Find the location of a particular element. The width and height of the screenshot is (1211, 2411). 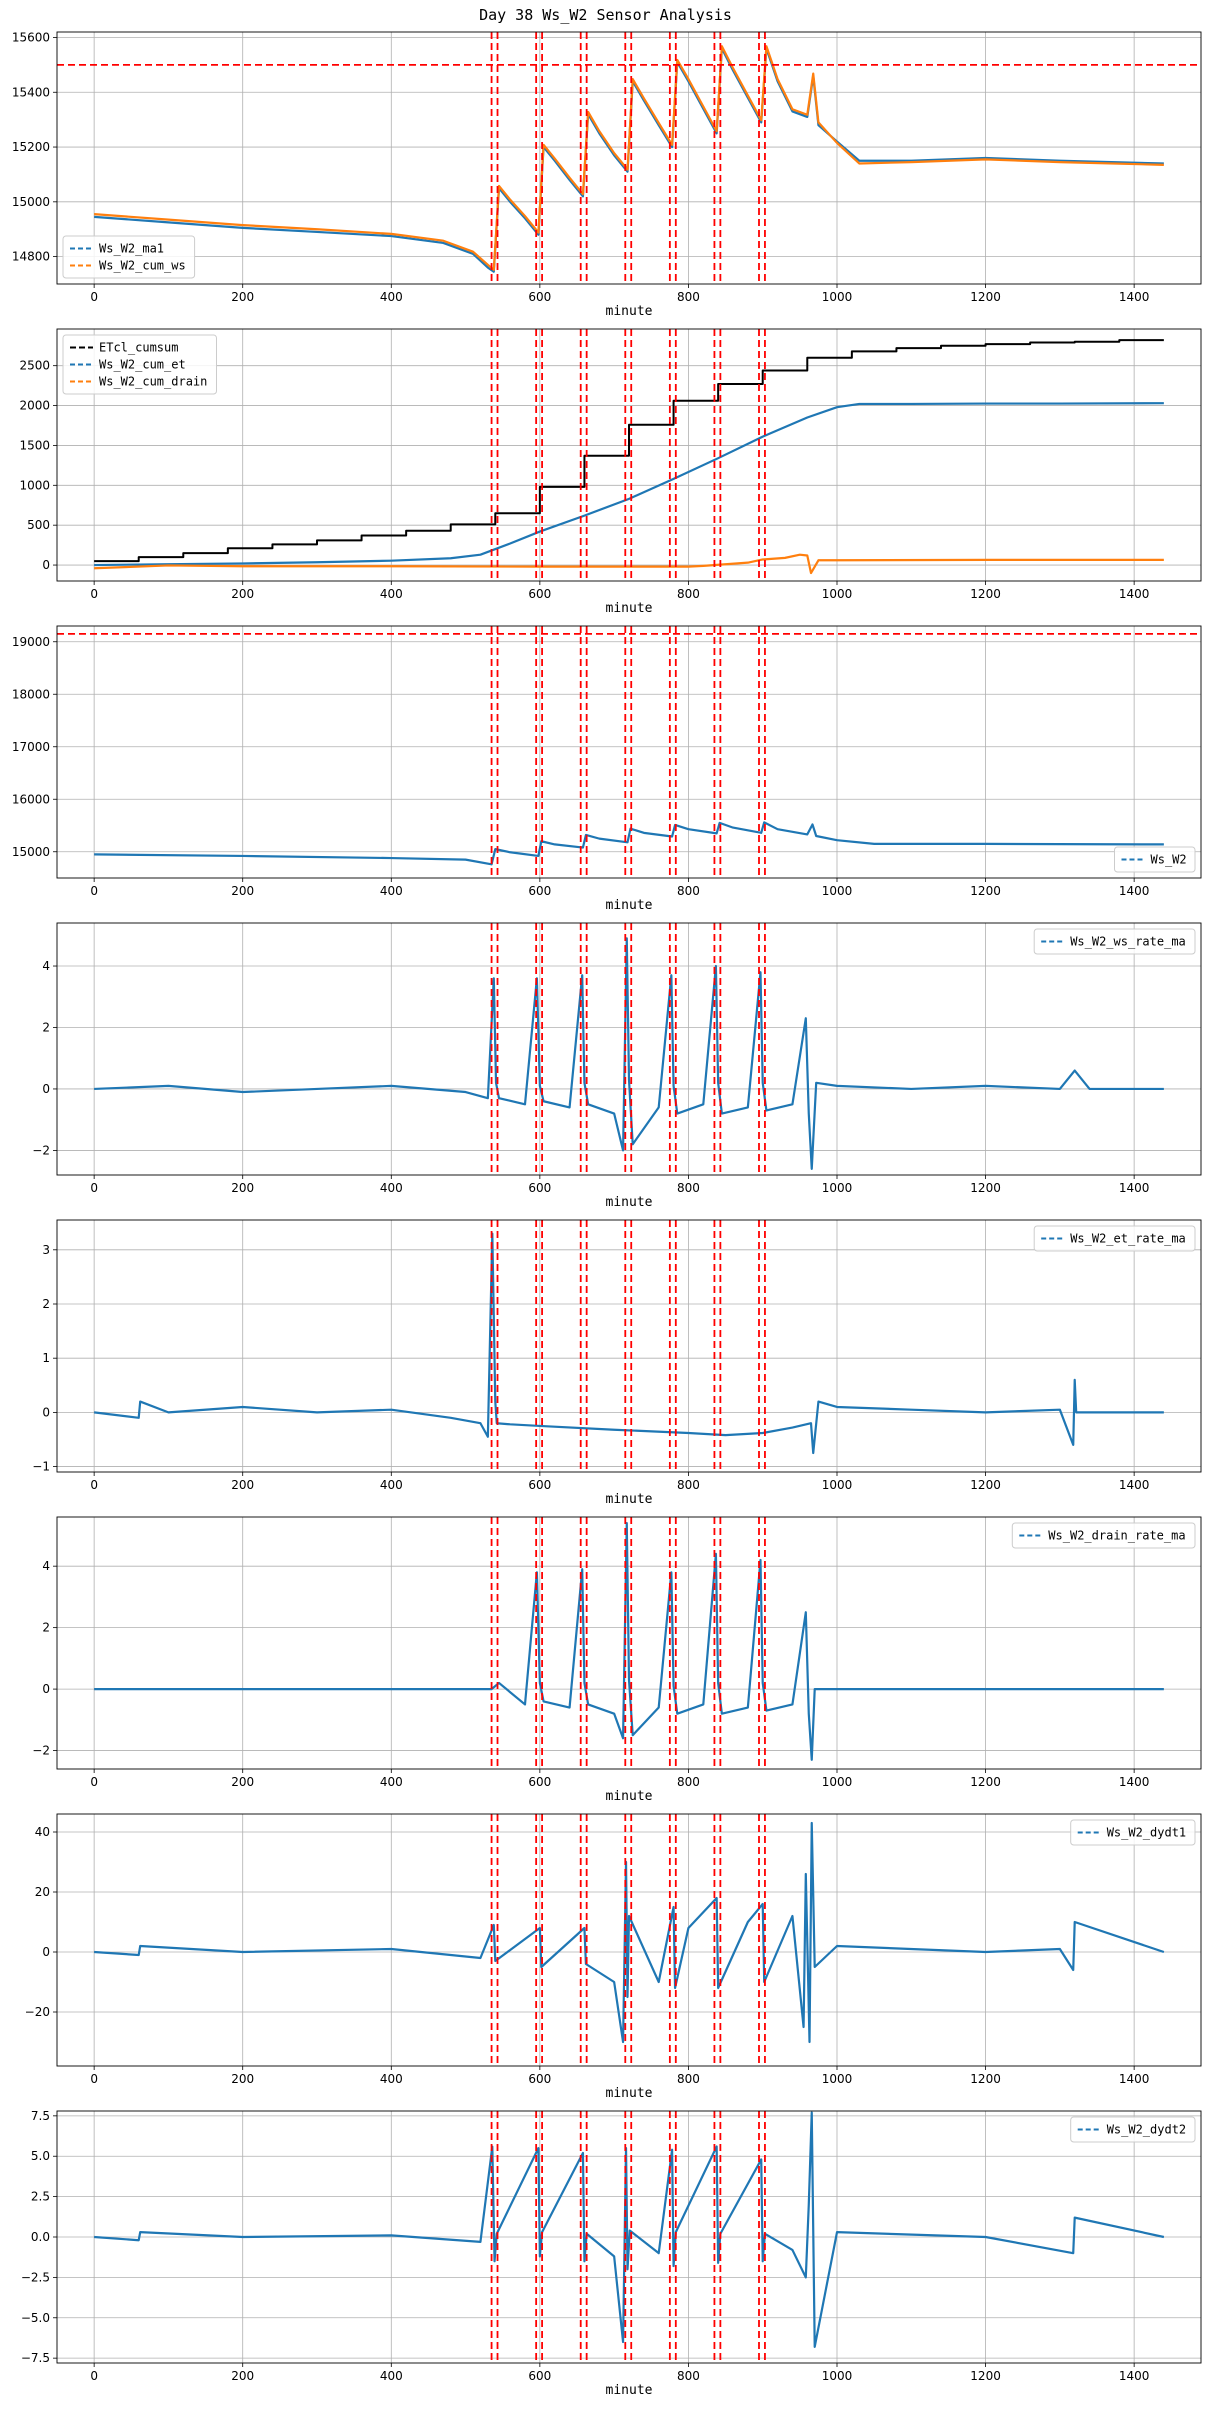

legend: Ws_W2_dydt1 is located at coordinates (1133, 1832).